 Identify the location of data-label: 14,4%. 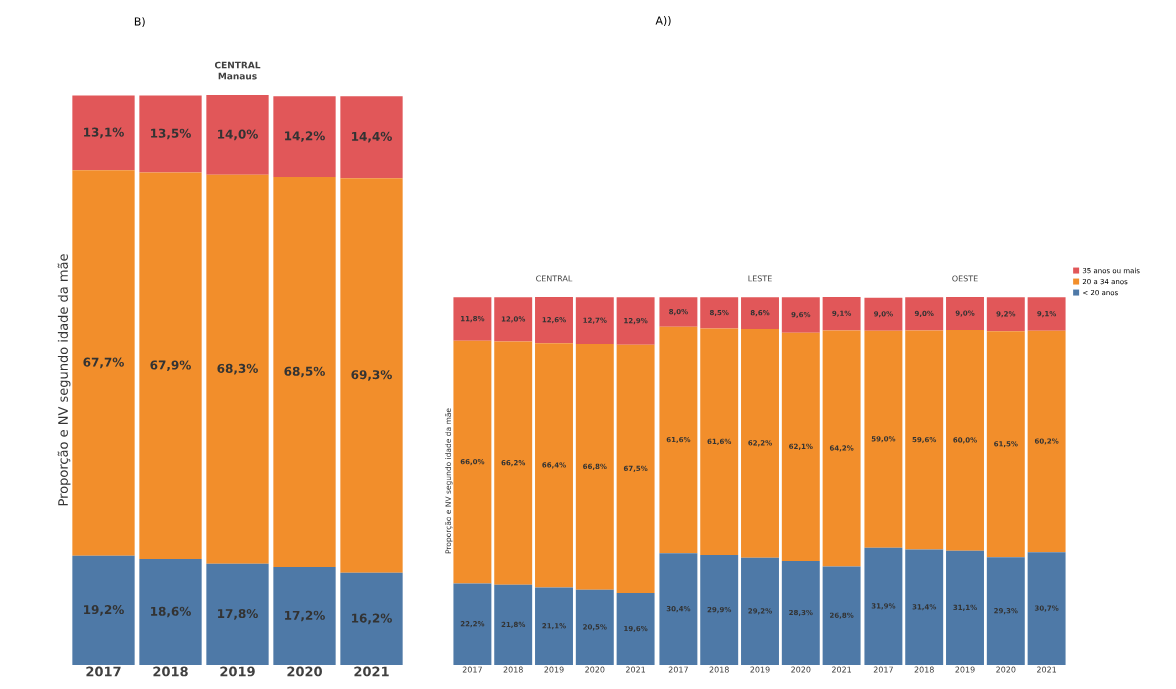
(372, 137).